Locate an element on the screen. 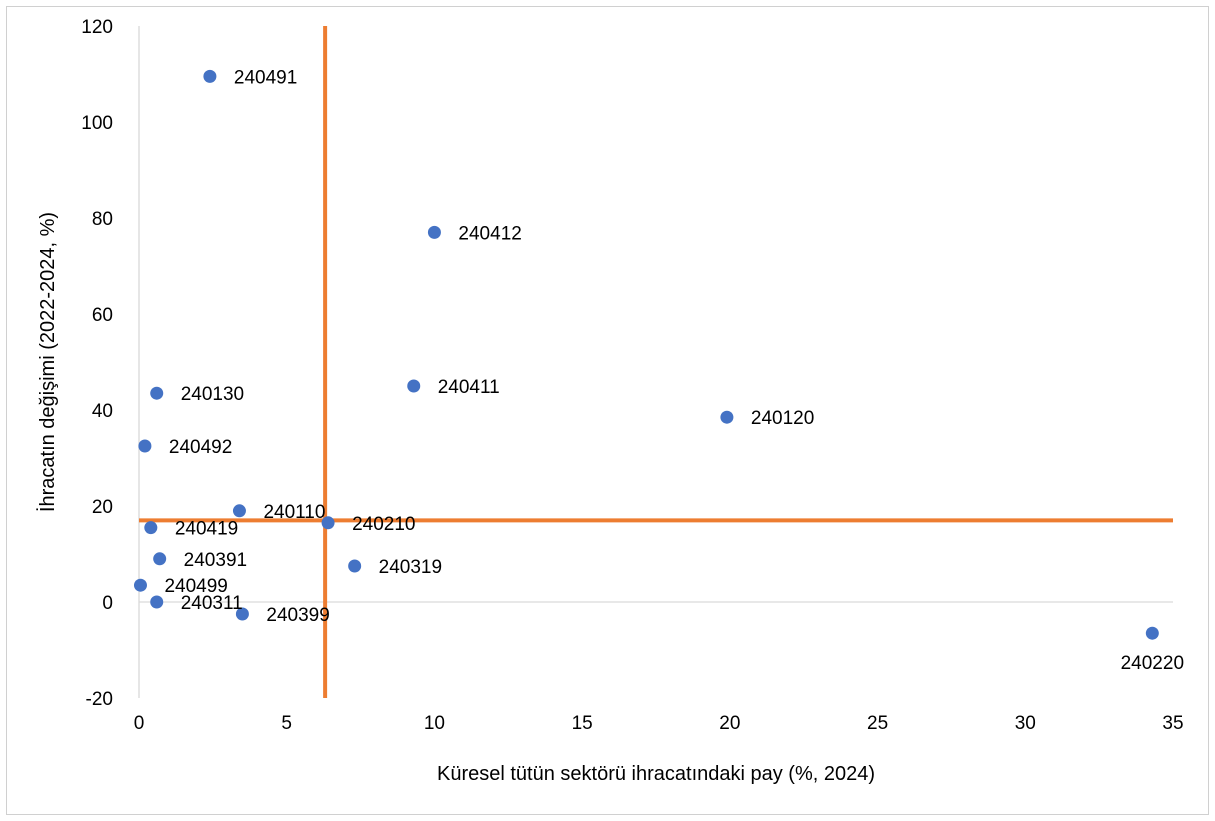 The height and width of the screenshot is (821, 1215). x-tick-label: 10 is located at coordinates (434, 723).